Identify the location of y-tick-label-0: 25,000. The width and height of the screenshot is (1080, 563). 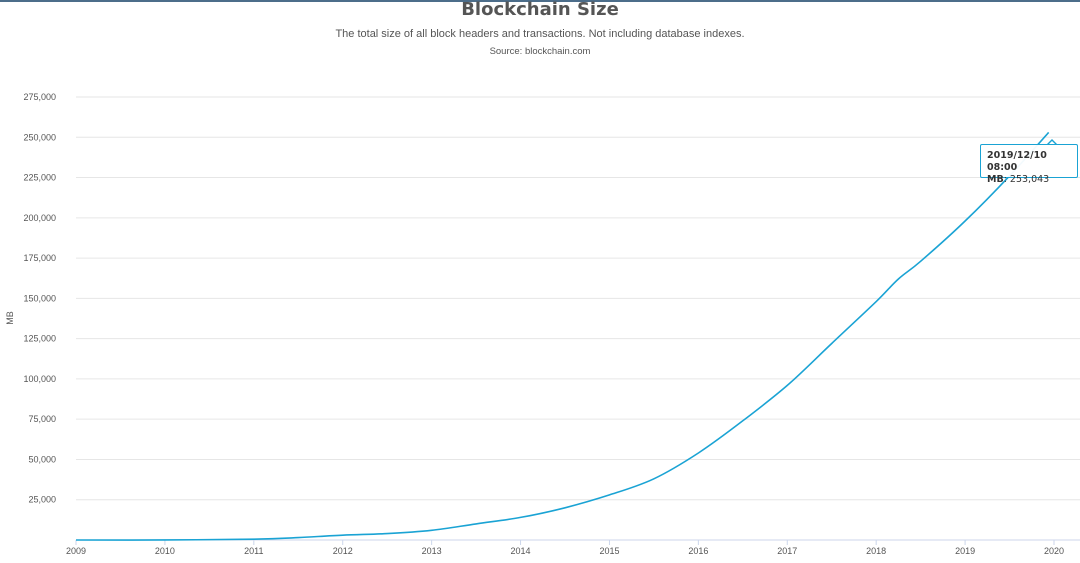
(42, 500).